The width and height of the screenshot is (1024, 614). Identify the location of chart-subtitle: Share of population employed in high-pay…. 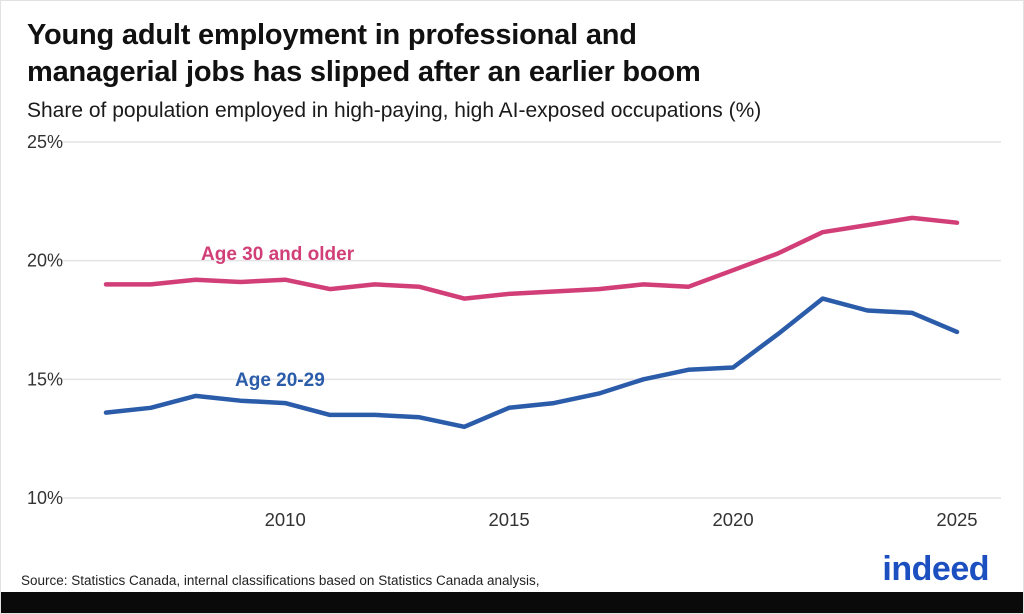
(394, 110).